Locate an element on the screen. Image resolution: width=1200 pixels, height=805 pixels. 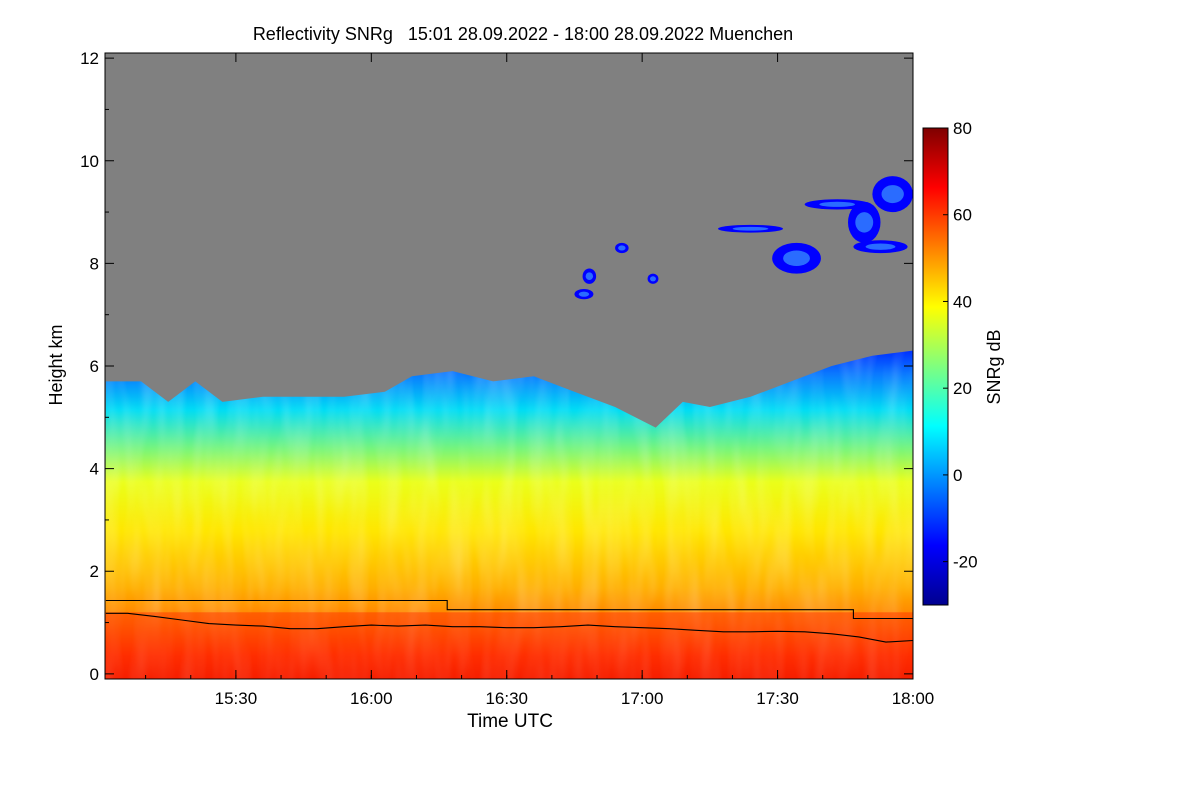
boundary-lines is located at coordinates (509, 621).